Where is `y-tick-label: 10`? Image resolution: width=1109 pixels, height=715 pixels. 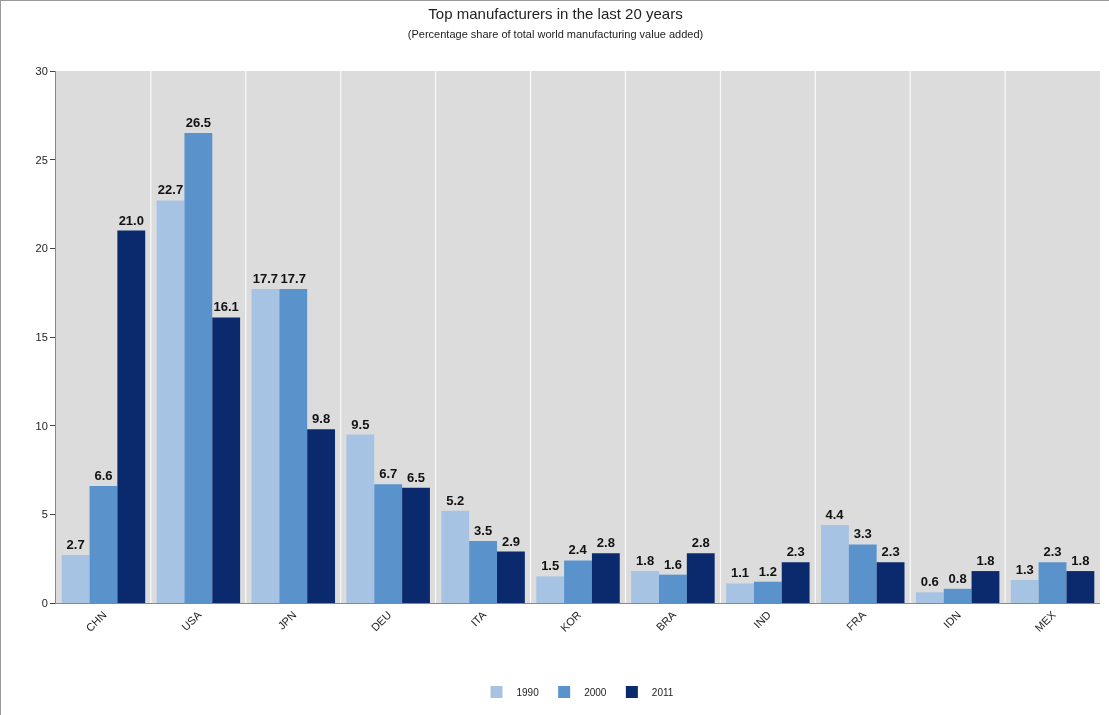
y-tick-label: 10 is located at coordinates (41, 425).